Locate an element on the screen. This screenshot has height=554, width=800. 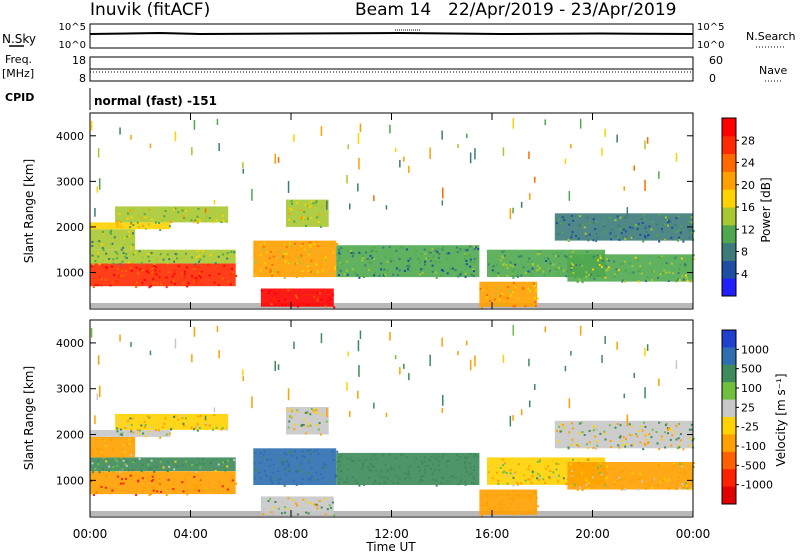
colorbar-tick-label: 25 is located at coordinates (748, 407).